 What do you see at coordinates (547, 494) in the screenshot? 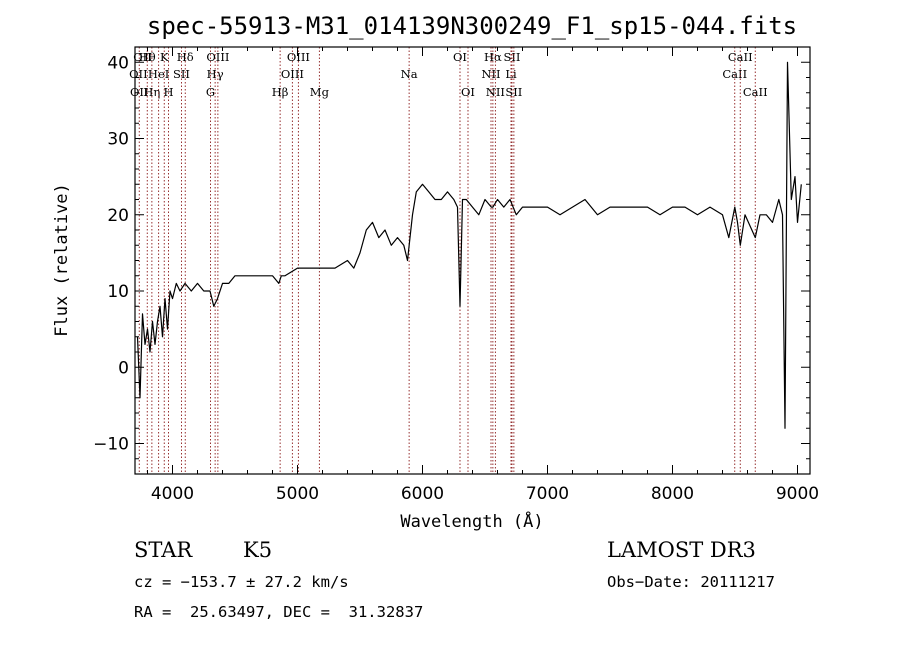
I see `x-tick-label: 7000` at bounding box center [547, 494].